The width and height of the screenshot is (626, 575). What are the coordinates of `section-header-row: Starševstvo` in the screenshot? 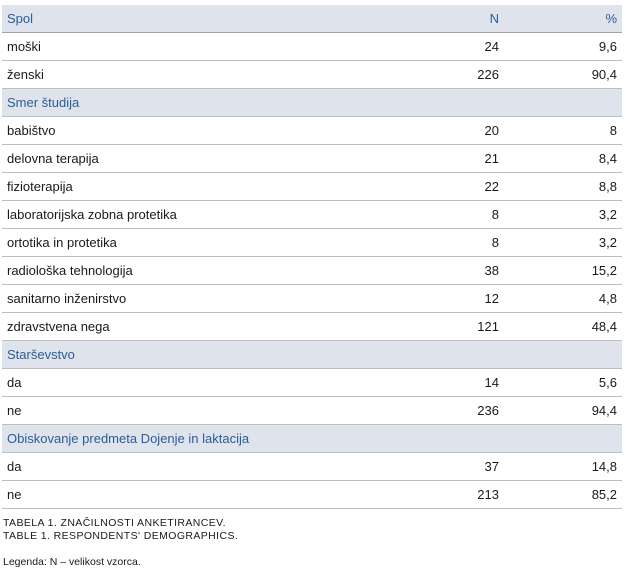 It's located at (312, 354).